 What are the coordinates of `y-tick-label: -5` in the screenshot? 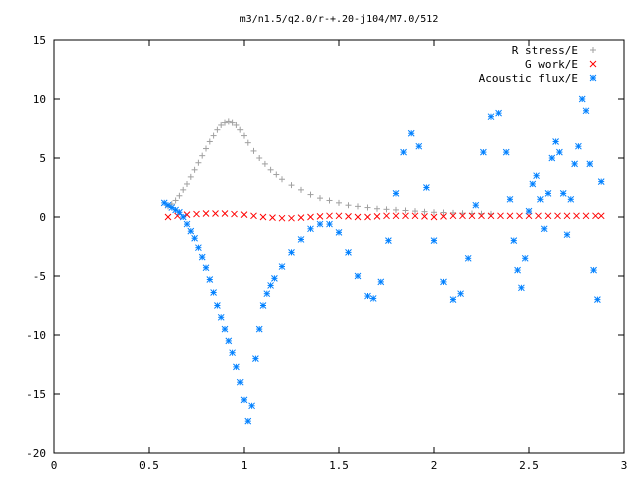 It's located at (39, 276).